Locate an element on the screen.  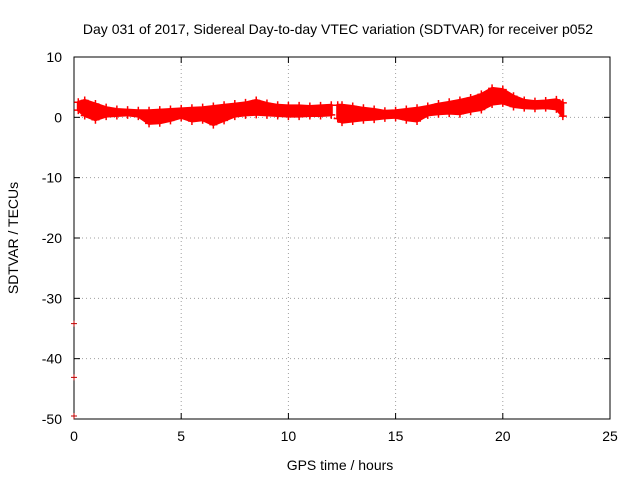
y-tick-label: -10 is located at coordinates (52, 178).